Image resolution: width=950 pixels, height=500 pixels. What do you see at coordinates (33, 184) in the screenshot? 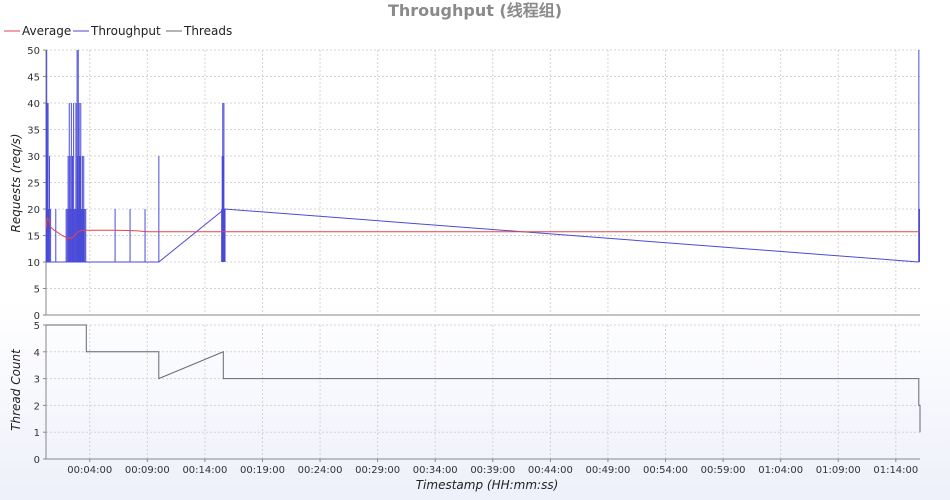
I see `y-tick-label: 25` at bounding box center [33, 184].